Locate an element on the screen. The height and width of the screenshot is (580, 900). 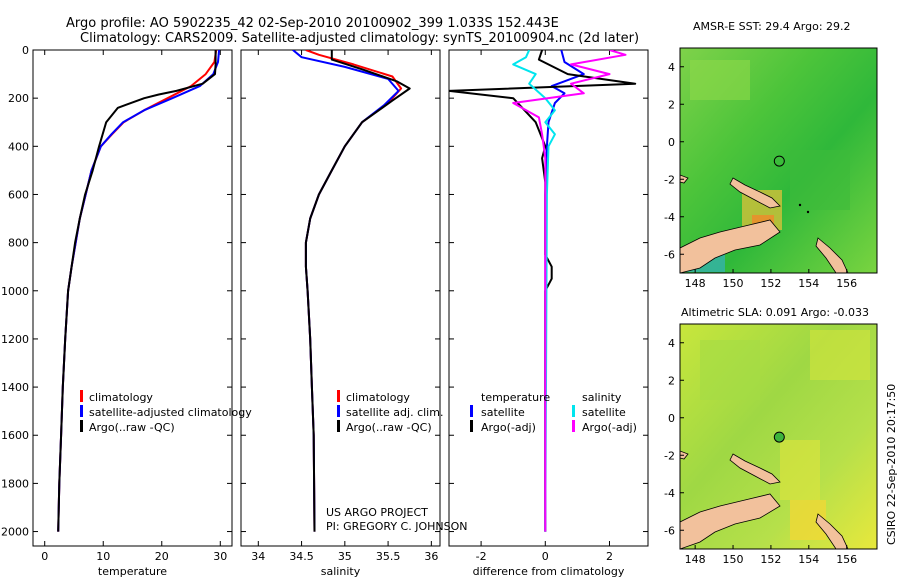
y-tick-label: 1600 is located at coordinates (15, 435).